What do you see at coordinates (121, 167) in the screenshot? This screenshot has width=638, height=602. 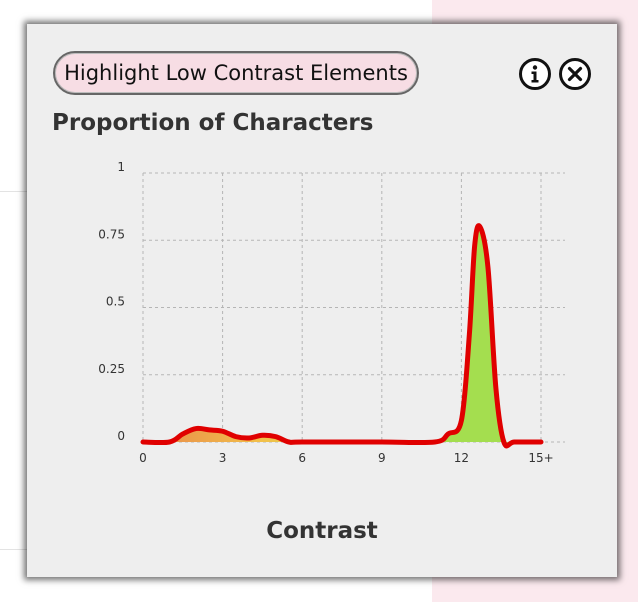 I see `y-tick-label: 1` at bounding box center [121, 167].